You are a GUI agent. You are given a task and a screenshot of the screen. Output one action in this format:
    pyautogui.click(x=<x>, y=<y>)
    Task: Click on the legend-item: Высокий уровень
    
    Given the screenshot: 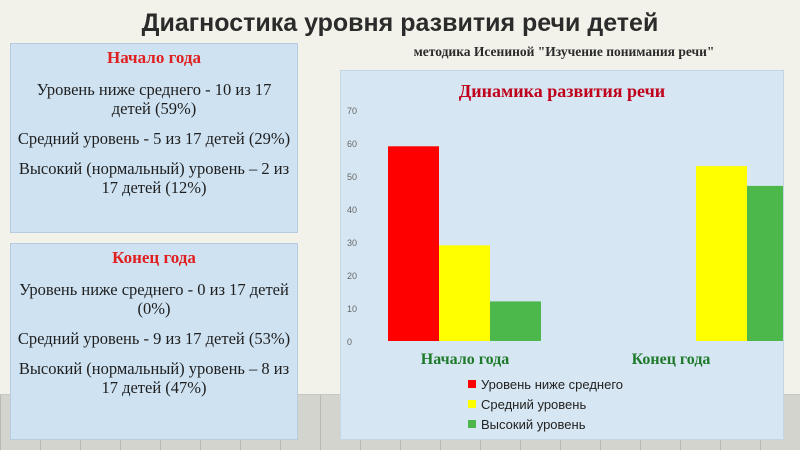 What is the action you would take?
    pyautogui.click(x=545, y=424)
    